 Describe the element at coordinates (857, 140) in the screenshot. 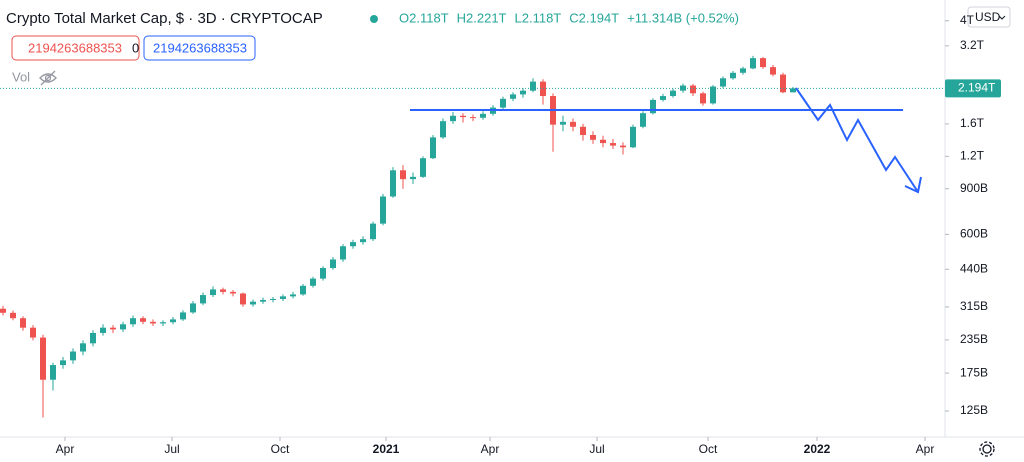

I see `drawn-projection` at that location.